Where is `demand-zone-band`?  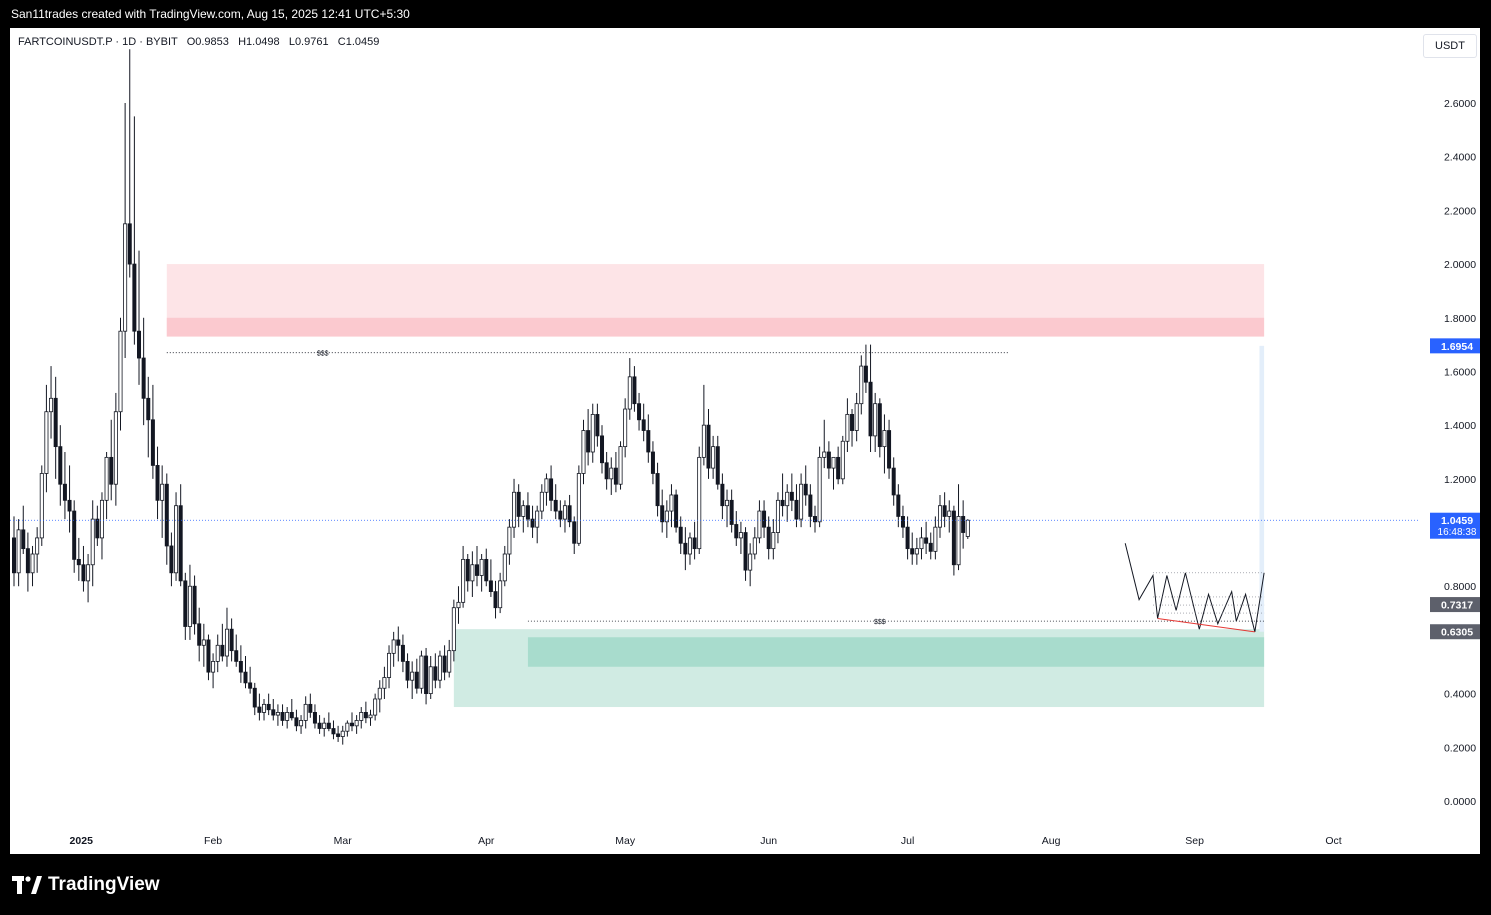
demand-zone-band is located at coordinates (896, 652).